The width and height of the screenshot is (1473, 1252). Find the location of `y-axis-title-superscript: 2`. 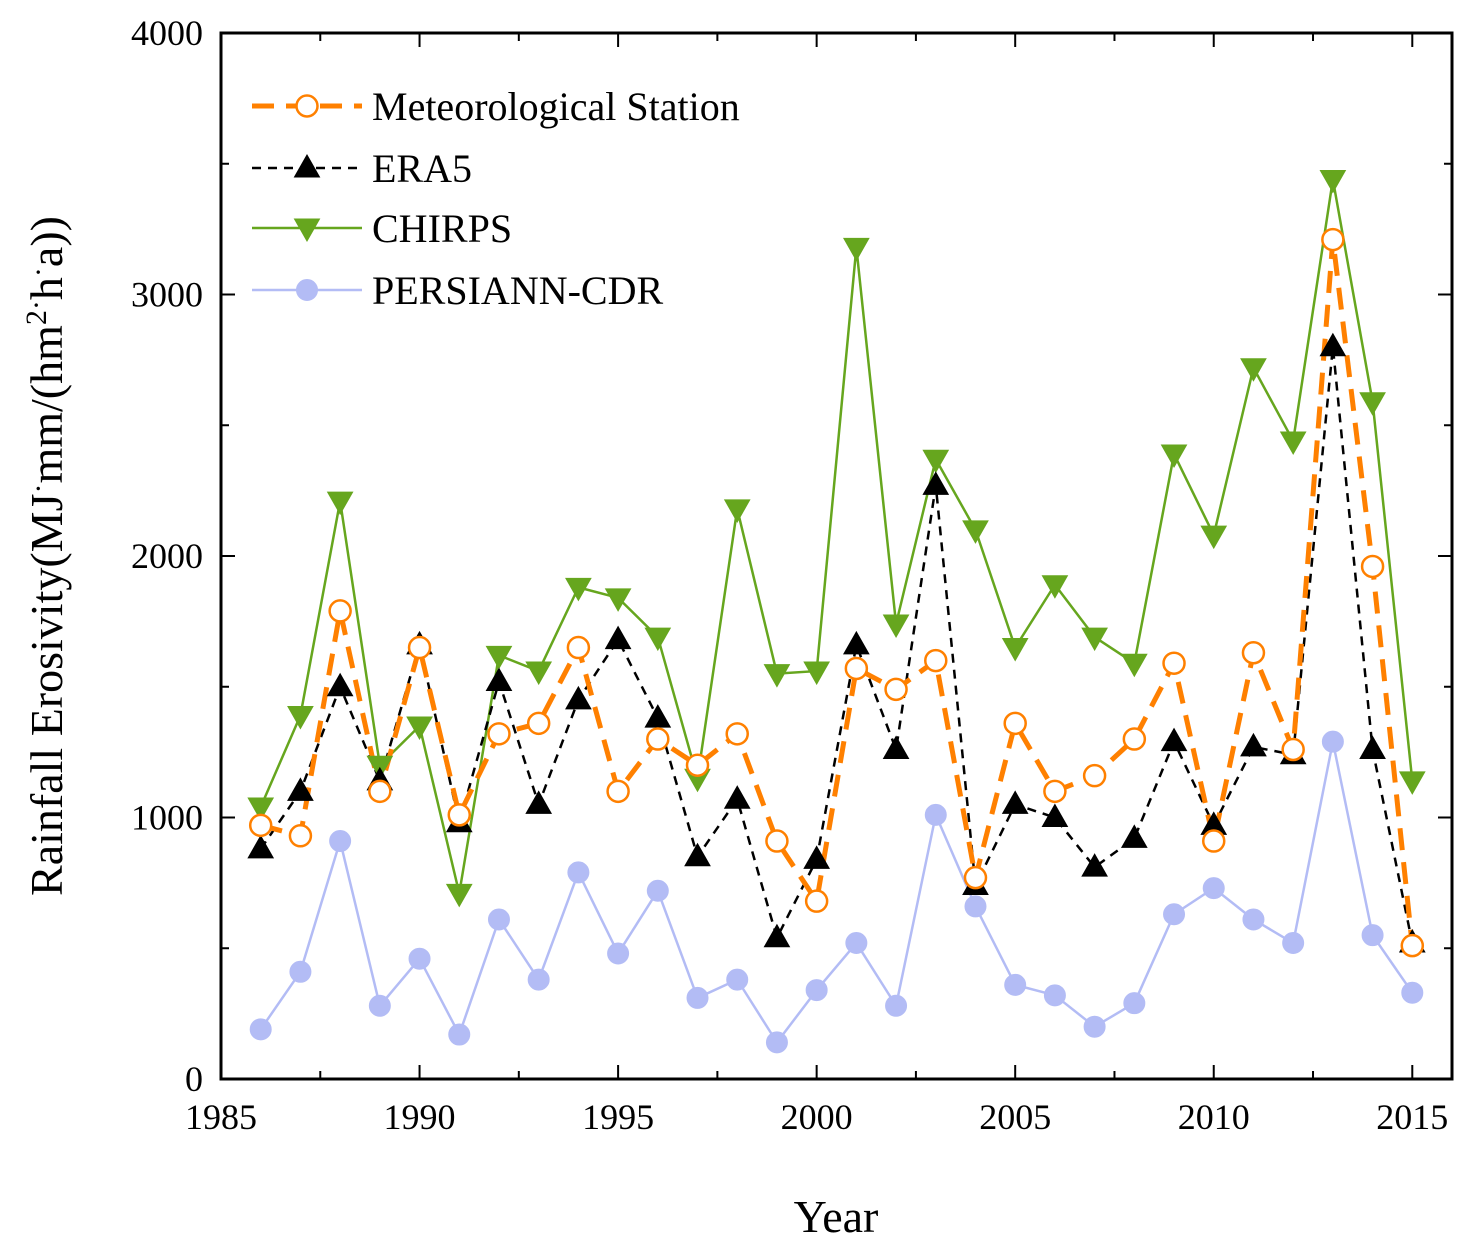

y-axis-title-superscript: 2 is located at coordinates (36, 317).